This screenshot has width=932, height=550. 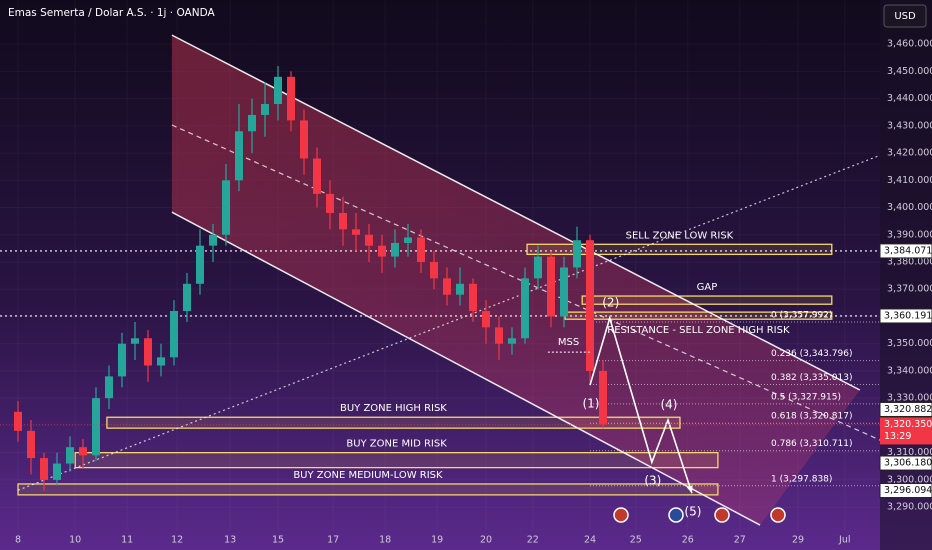 What do you see at coordinates (909, 98) in the screenshot?
I see `y-tick-label: 3,440.000` at bounding box center [909, 98].